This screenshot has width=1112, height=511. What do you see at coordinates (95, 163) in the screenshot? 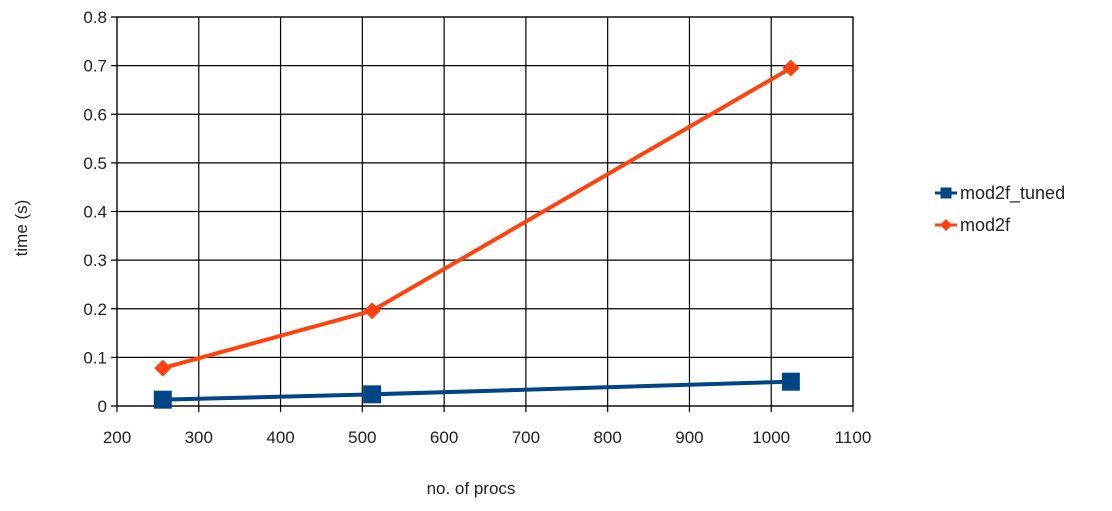
I see `y-tick-label: 0.5` at bounding box center [95, 163].